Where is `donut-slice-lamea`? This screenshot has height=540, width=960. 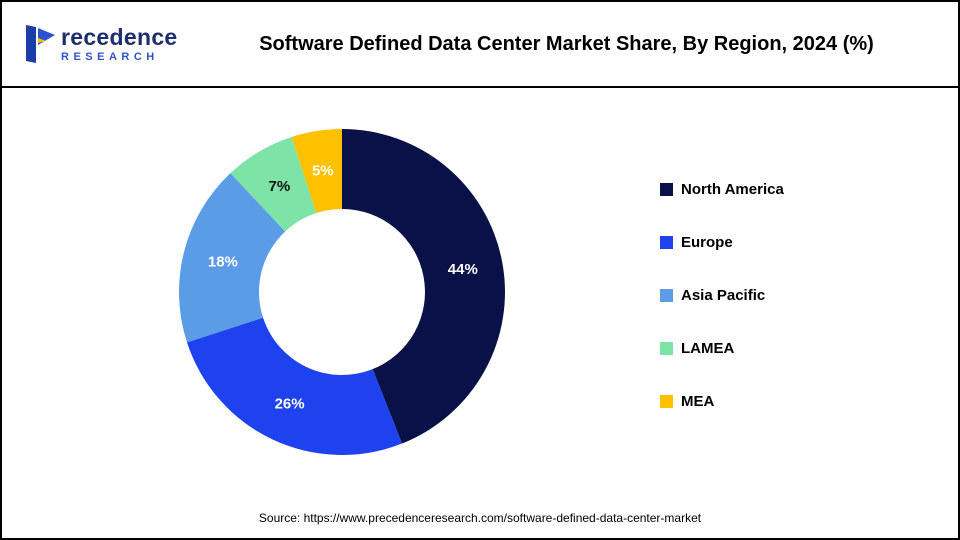
donut-slice-lamea is located at coordinates (273, 184).